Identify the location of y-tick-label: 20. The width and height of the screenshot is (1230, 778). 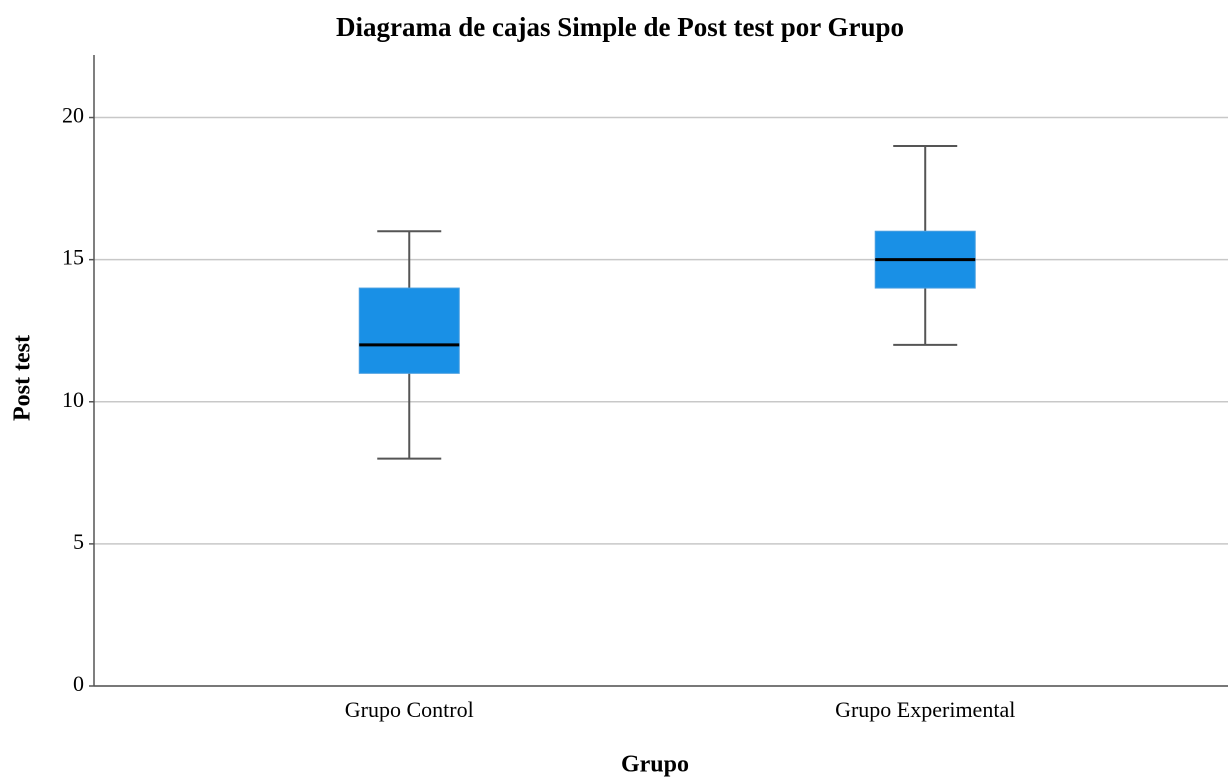
(73, 115).